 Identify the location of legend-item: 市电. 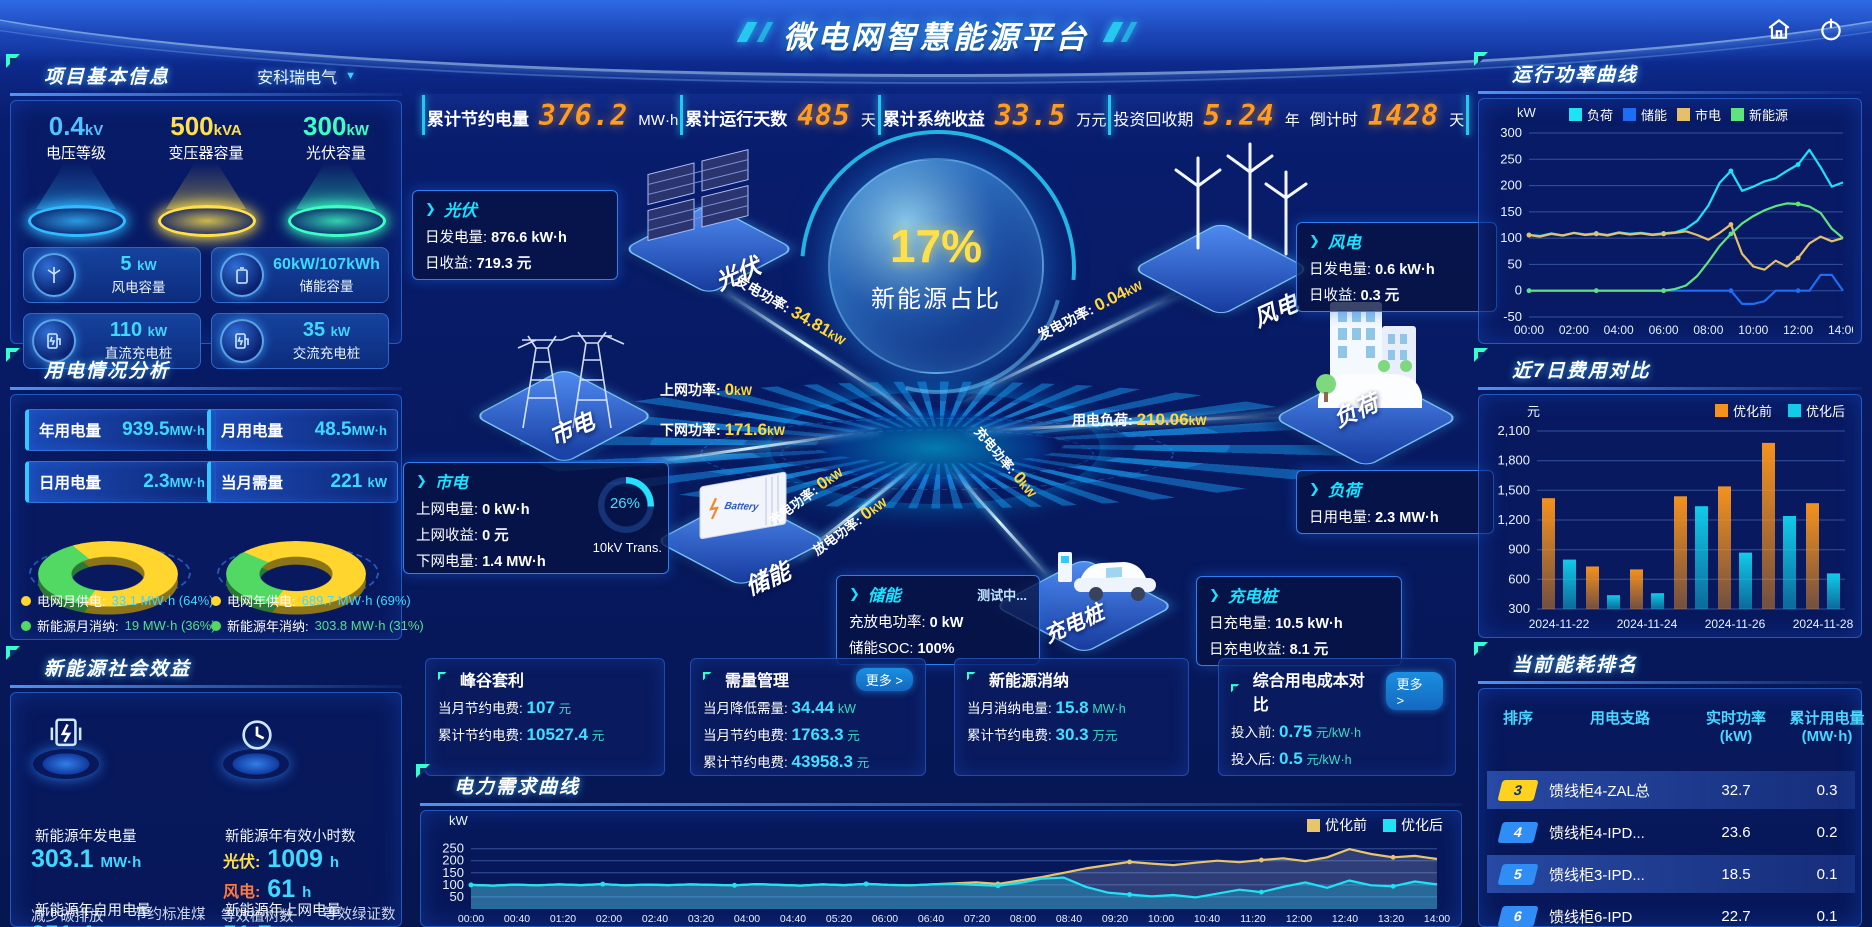
(1699, 114).